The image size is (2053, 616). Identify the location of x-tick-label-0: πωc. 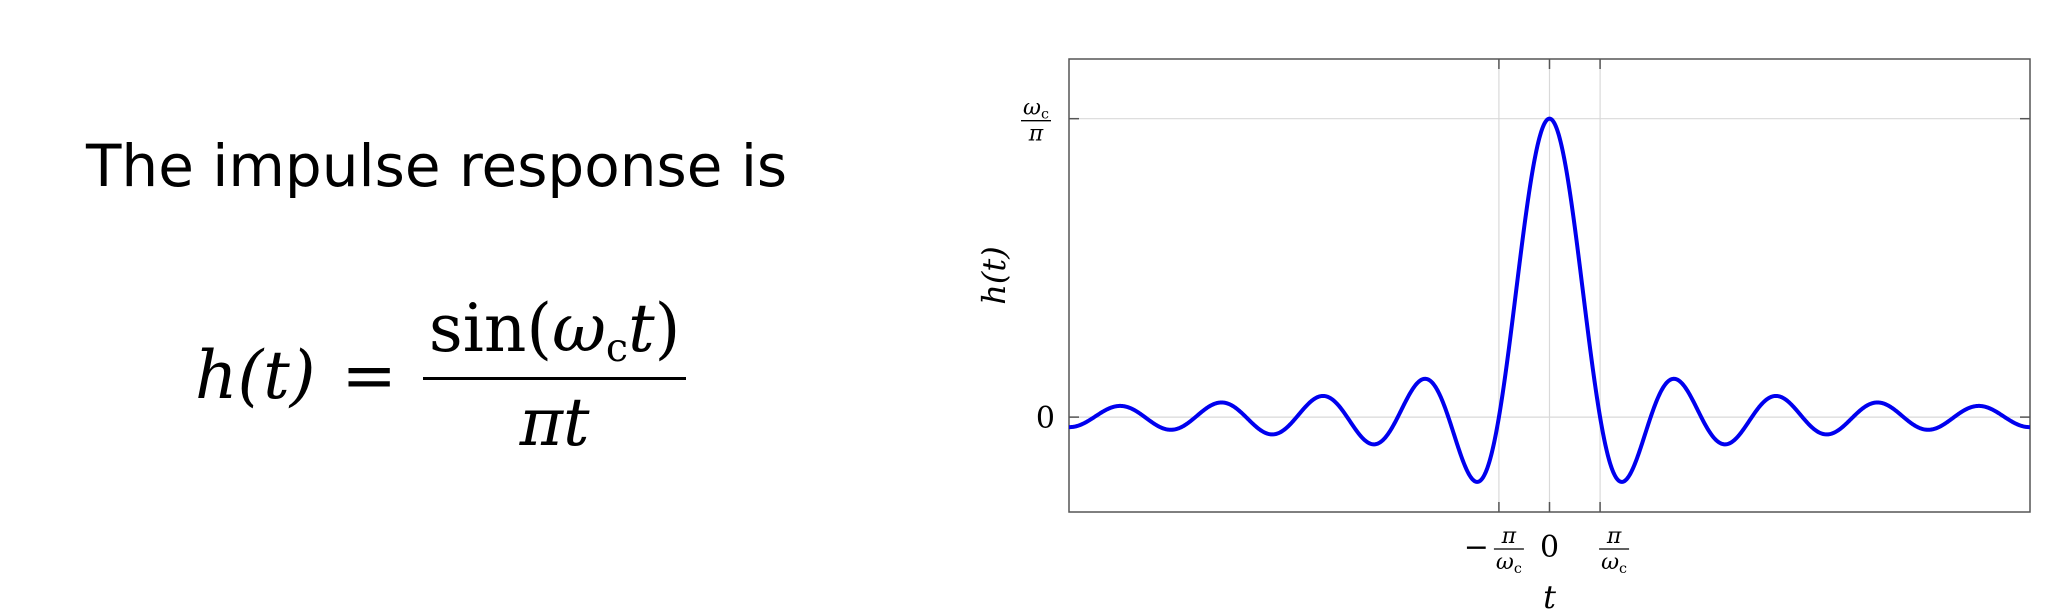
(1508, 550).